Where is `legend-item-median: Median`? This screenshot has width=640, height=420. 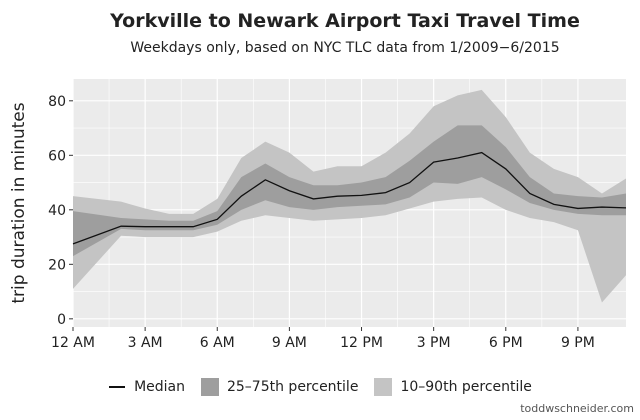 legend-item-median: Median is located at coordinates (146, 387).